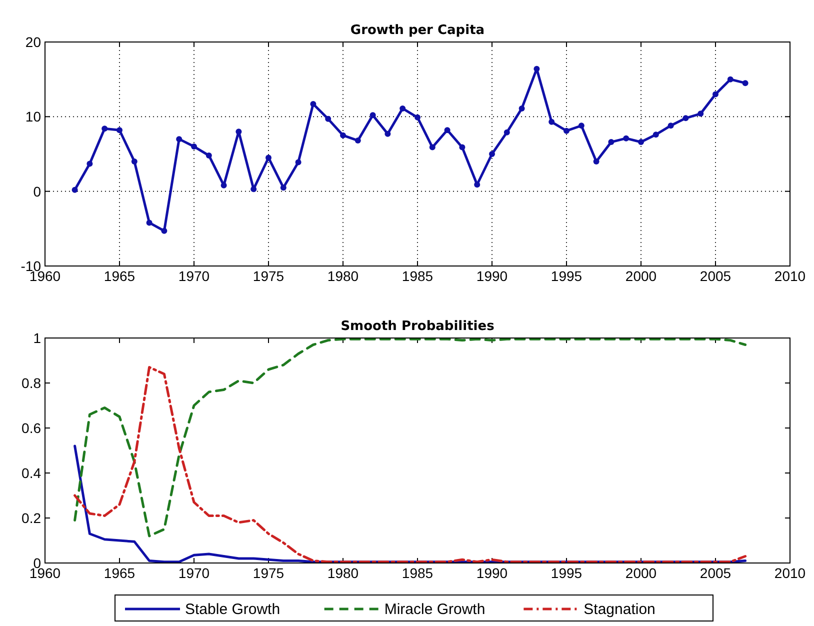 The height and width of the screenshot is (626, 814). Describe the element at coordinates (33, 42) in the screenshot. I see `y-tick-label: 20` at that location.